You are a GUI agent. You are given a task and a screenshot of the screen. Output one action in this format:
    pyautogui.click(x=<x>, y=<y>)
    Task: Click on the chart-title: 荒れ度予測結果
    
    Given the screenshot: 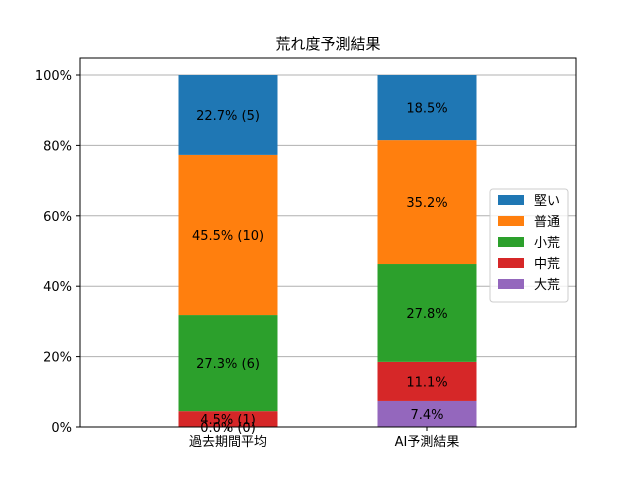 What is the action you would take?
    pyautogui.click(x=327, y=44)
    